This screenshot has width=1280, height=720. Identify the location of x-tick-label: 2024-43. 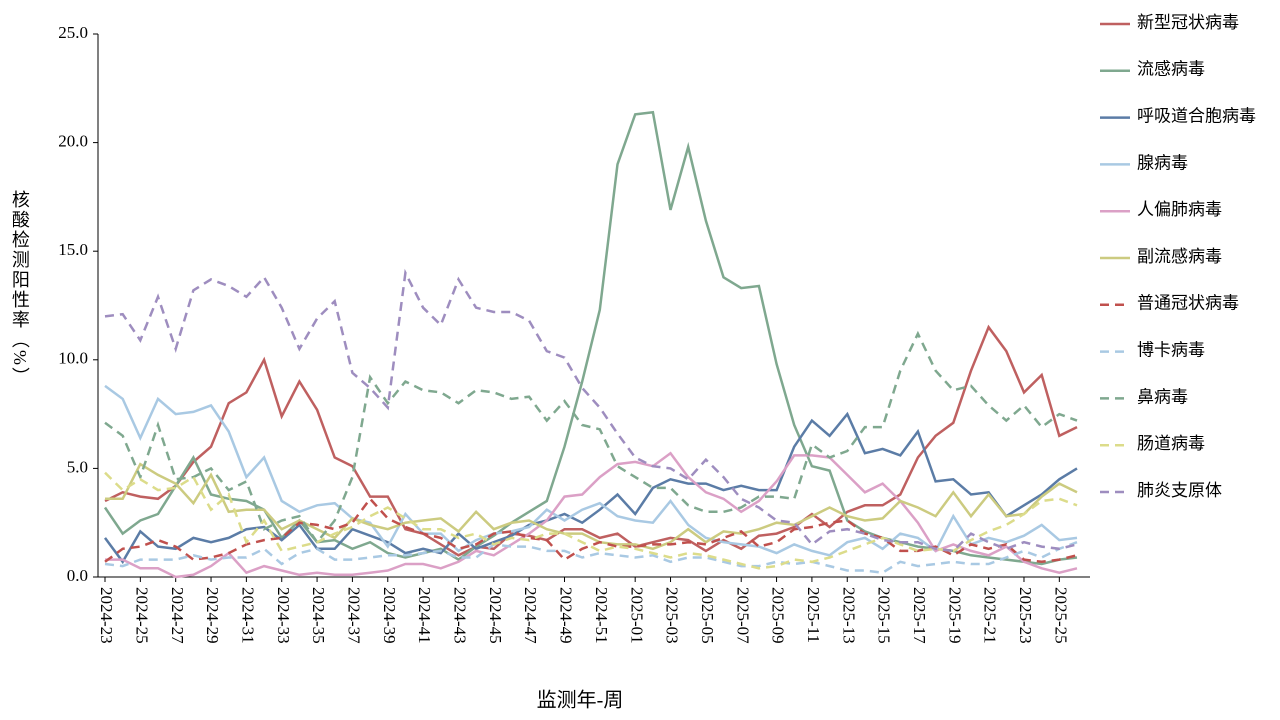
(460, 615).